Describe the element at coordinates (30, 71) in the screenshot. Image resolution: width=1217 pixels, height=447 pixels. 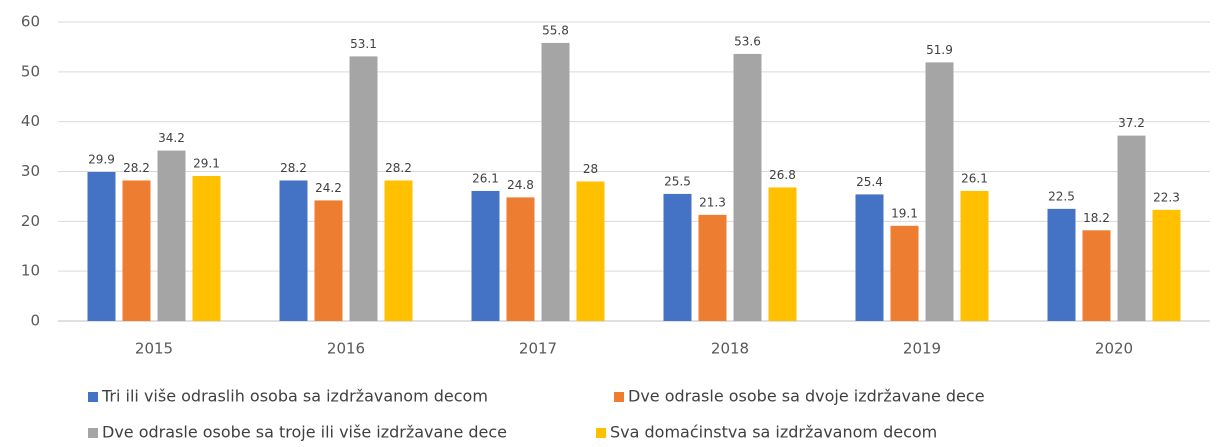
I see `y-tick-label: 50` at that location.